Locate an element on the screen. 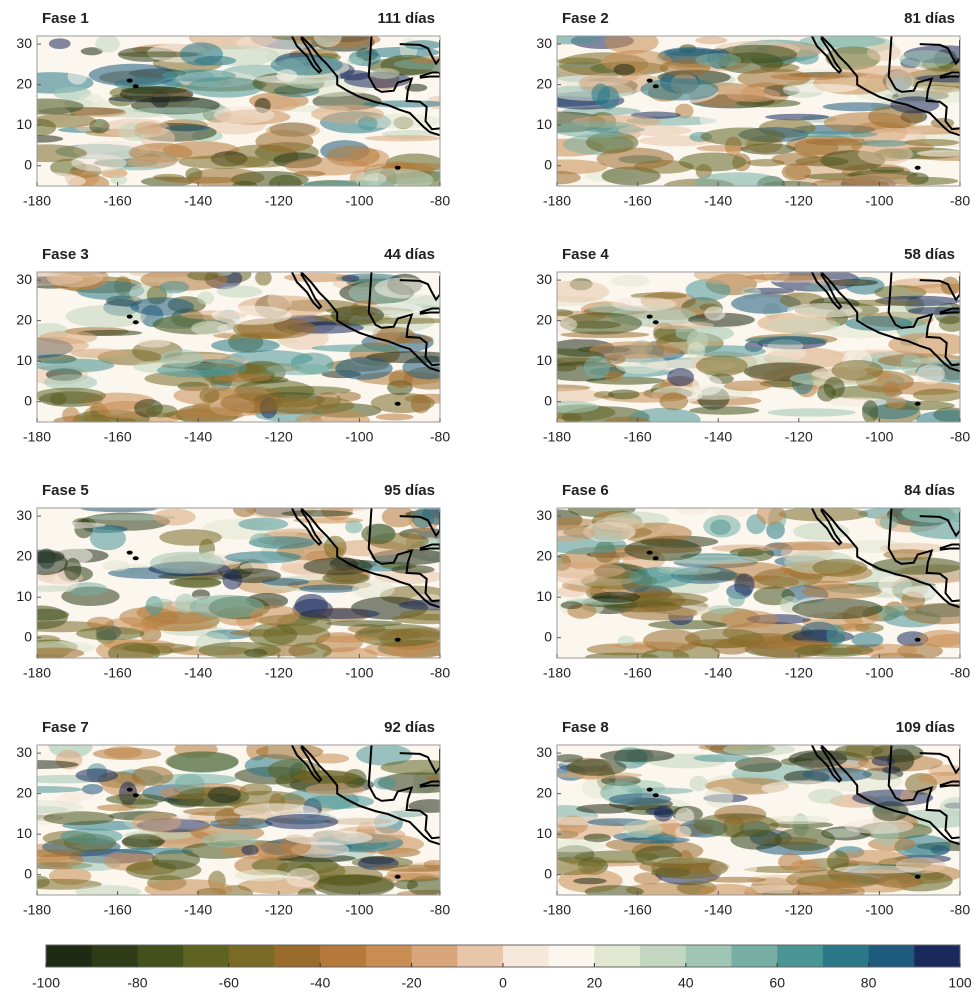 This screenshot has width=979, height=999. y-tick-label: 10 is located at coordinates (24, 124).